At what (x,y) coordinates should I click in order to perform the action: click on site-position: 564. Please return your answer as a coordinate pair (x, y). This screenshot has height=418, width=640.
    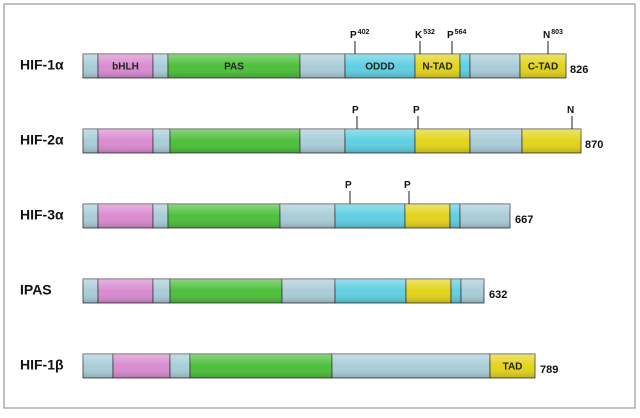
    Looking at the image, I should click on (461, 32).